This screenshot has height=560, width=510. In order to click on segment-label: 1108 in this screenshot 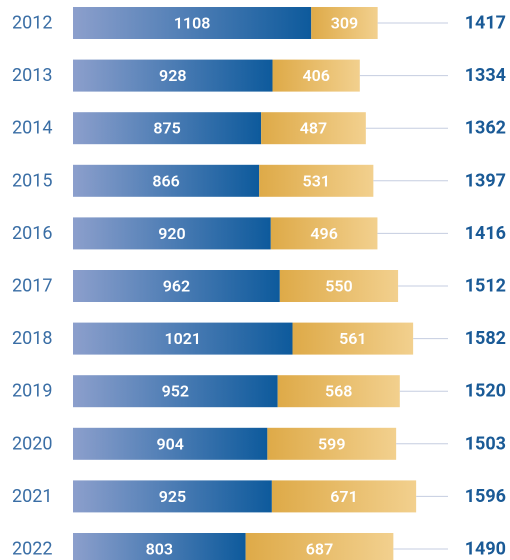, I will do `click(192, 23)`.